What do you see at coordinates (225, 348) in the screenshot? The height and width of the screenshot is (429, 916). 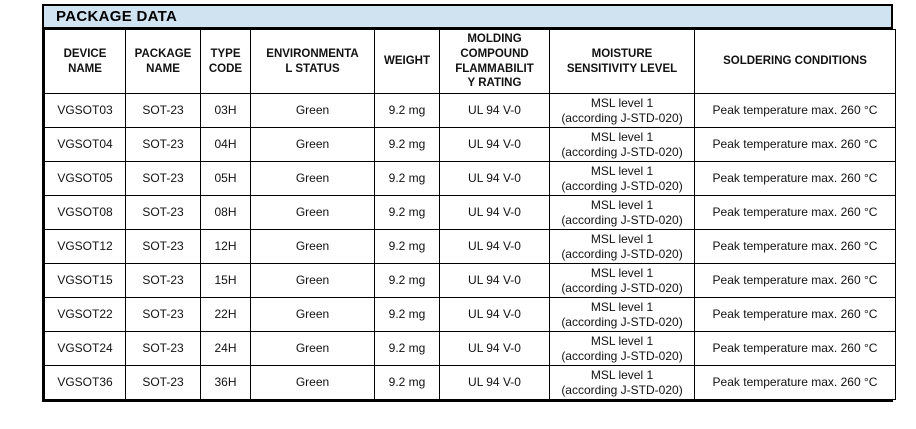 I see `cell-type-code: 24H` at bounding box center [225, 348].